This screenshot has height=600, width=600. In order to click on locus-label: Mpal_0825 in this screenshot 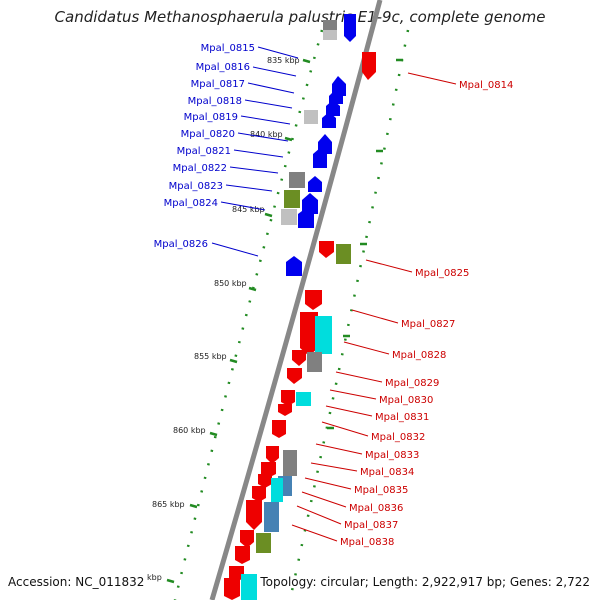, I will do `click(442, 273)`.